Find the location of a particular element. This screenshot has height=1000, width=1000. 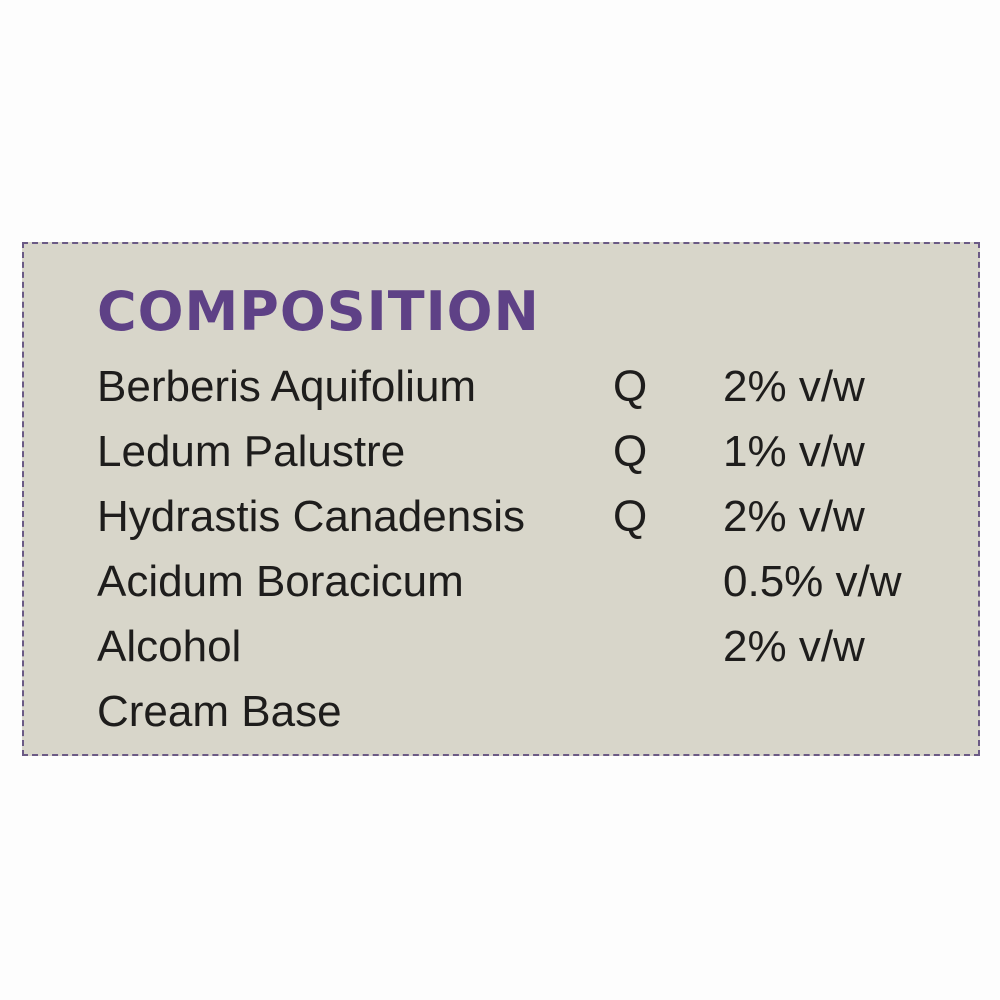

ingredient-row: Hydrastis Canadensis Q 2% v/w is located at coordinates (537, 522).